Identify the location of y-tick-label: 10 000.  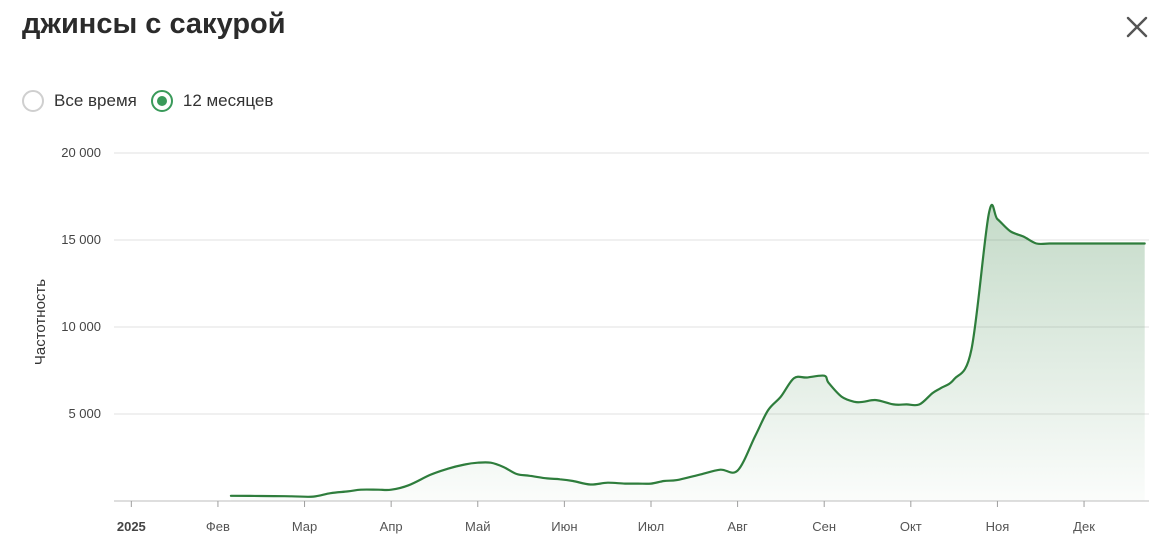
(81, 326).